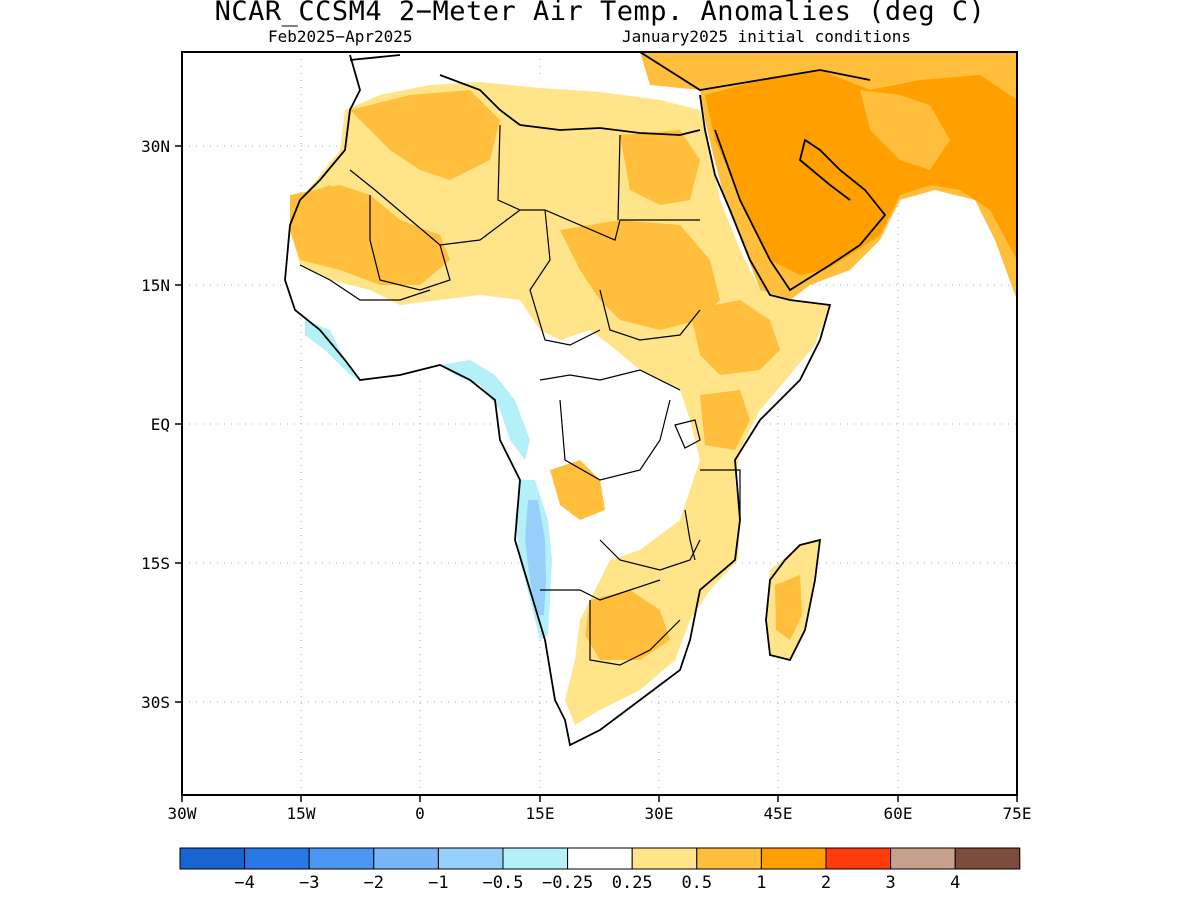 Image resolution: width=1200 pixels, height=900 pixels. Describe the element at coordinates (687, 434) in the screenshot. I see `lake-victoria` at that location.